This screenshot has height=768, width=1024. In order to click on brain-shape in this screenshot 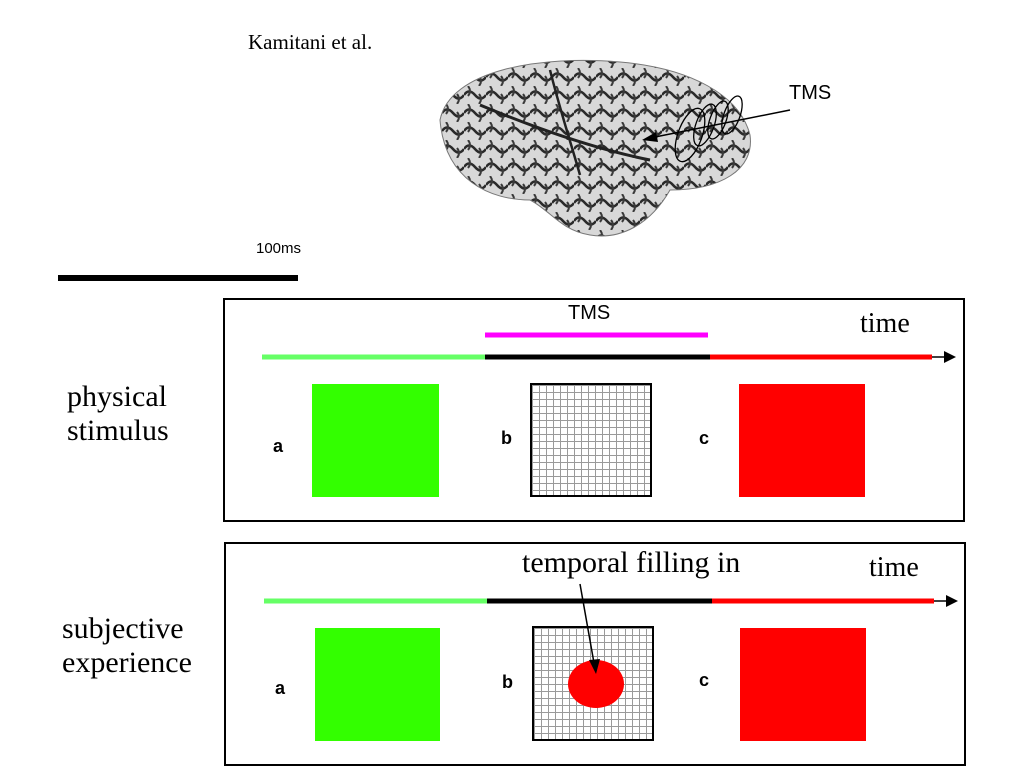, I will do `click(595, 148)`.